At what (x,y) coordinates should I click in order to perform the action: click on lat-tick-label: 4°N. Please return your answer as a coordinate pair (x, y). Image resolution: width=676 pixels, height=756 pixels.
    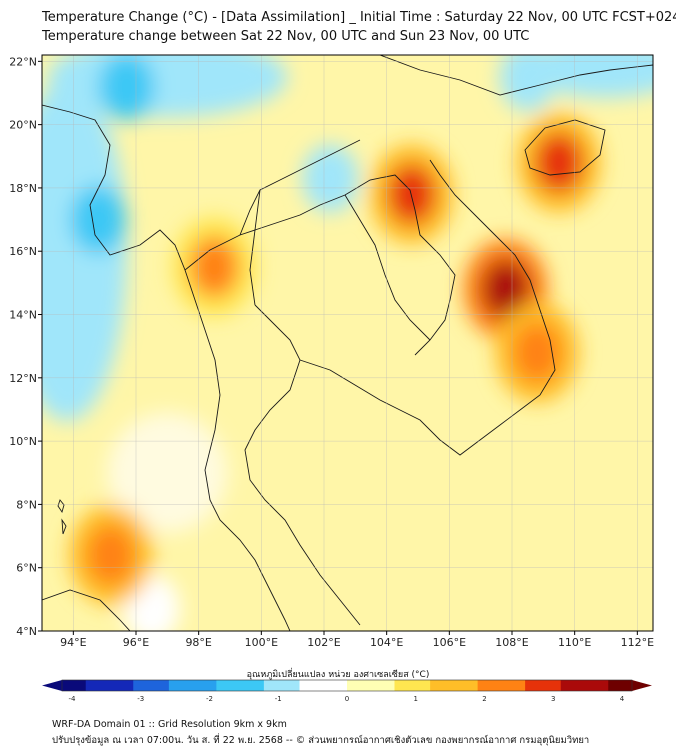
    Looking at the image, I should click on (26, 631).